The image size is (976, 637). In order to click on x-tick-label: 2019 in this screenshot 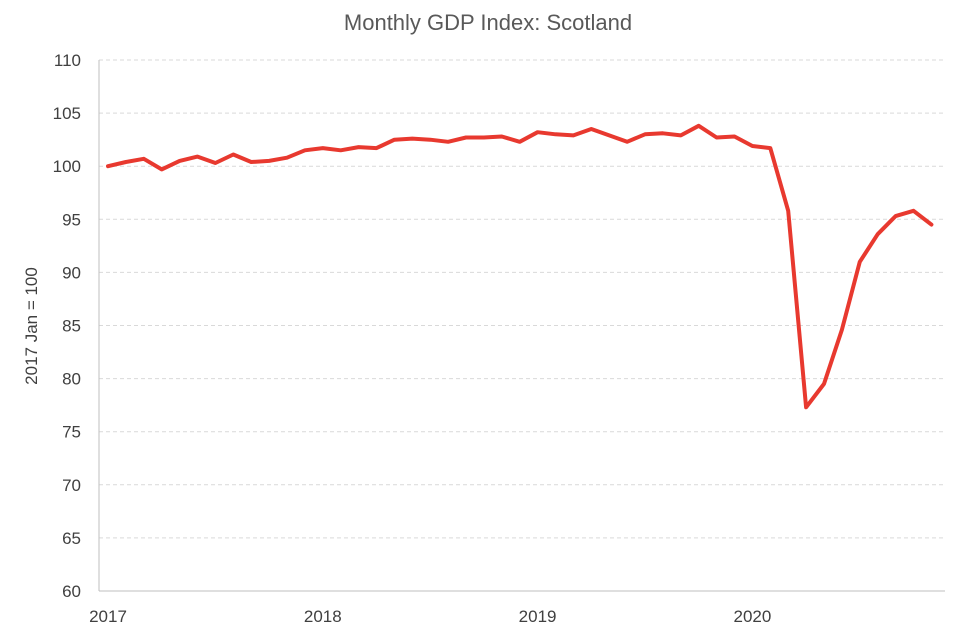, I will do `click(538, 616)`.